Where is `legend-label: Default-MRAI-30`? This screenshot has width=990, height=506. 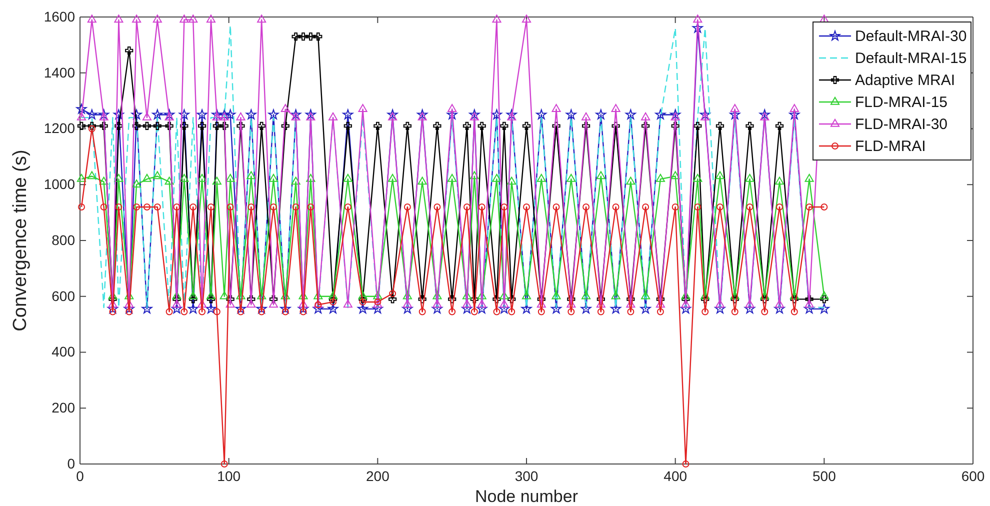
legend-label: Default-MRAI-30 is located at coordinates (911, 36).